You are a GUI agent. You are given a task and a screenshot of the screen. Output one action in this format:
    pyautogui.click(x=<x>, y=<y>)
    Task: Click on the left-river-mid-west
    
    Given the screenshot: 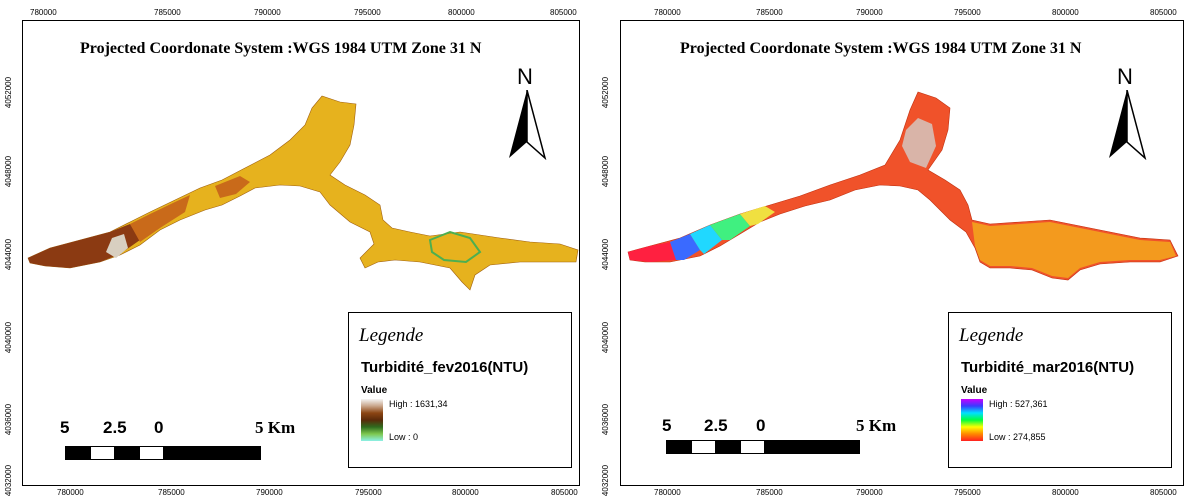 What is the action you would take?
    pyautogui.click(x=160, y=218)
    